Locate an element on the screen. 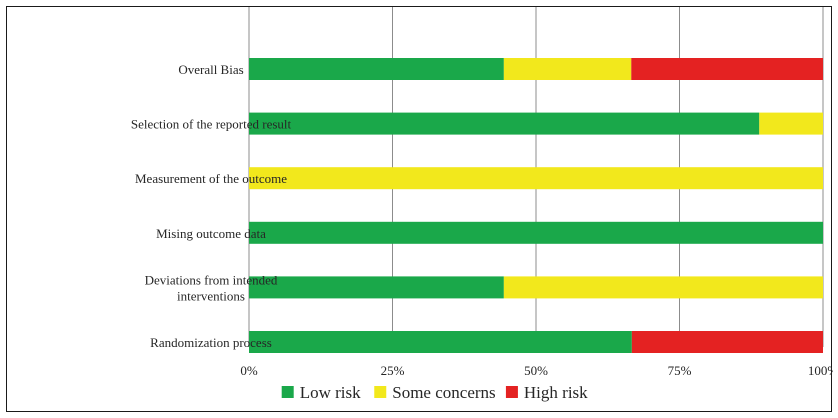 The width and height of the screenshot is (838, 418). category-label: Selection of the reported result is located at coordinates (211, 124).